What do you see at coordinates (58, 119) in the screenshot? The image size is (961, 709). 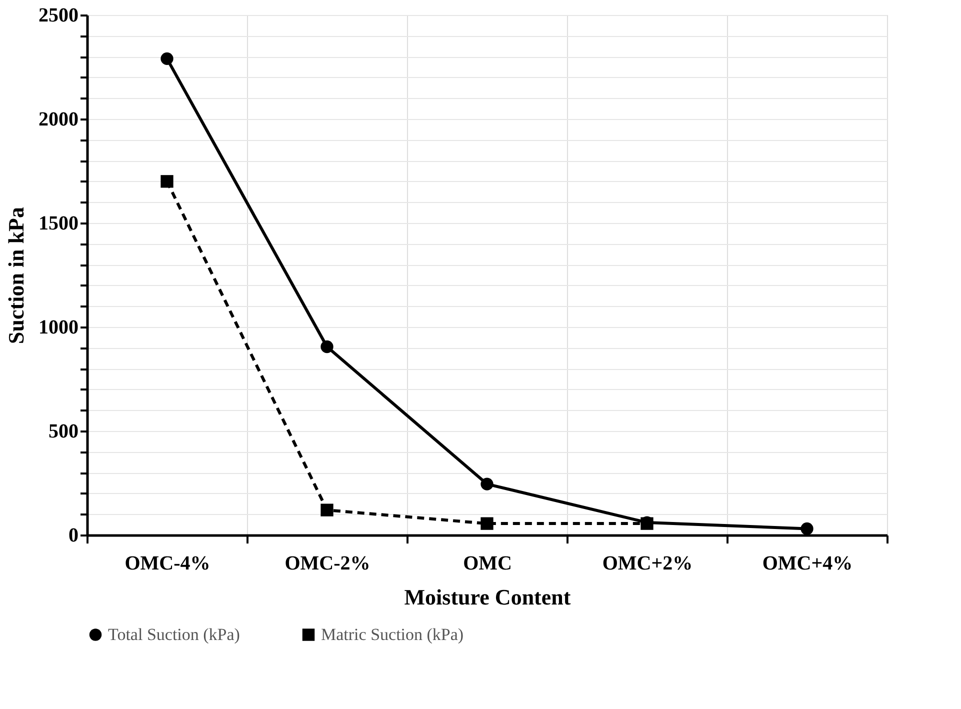 I see `y-tick-label: 2000` at bounding box center [58, 119].